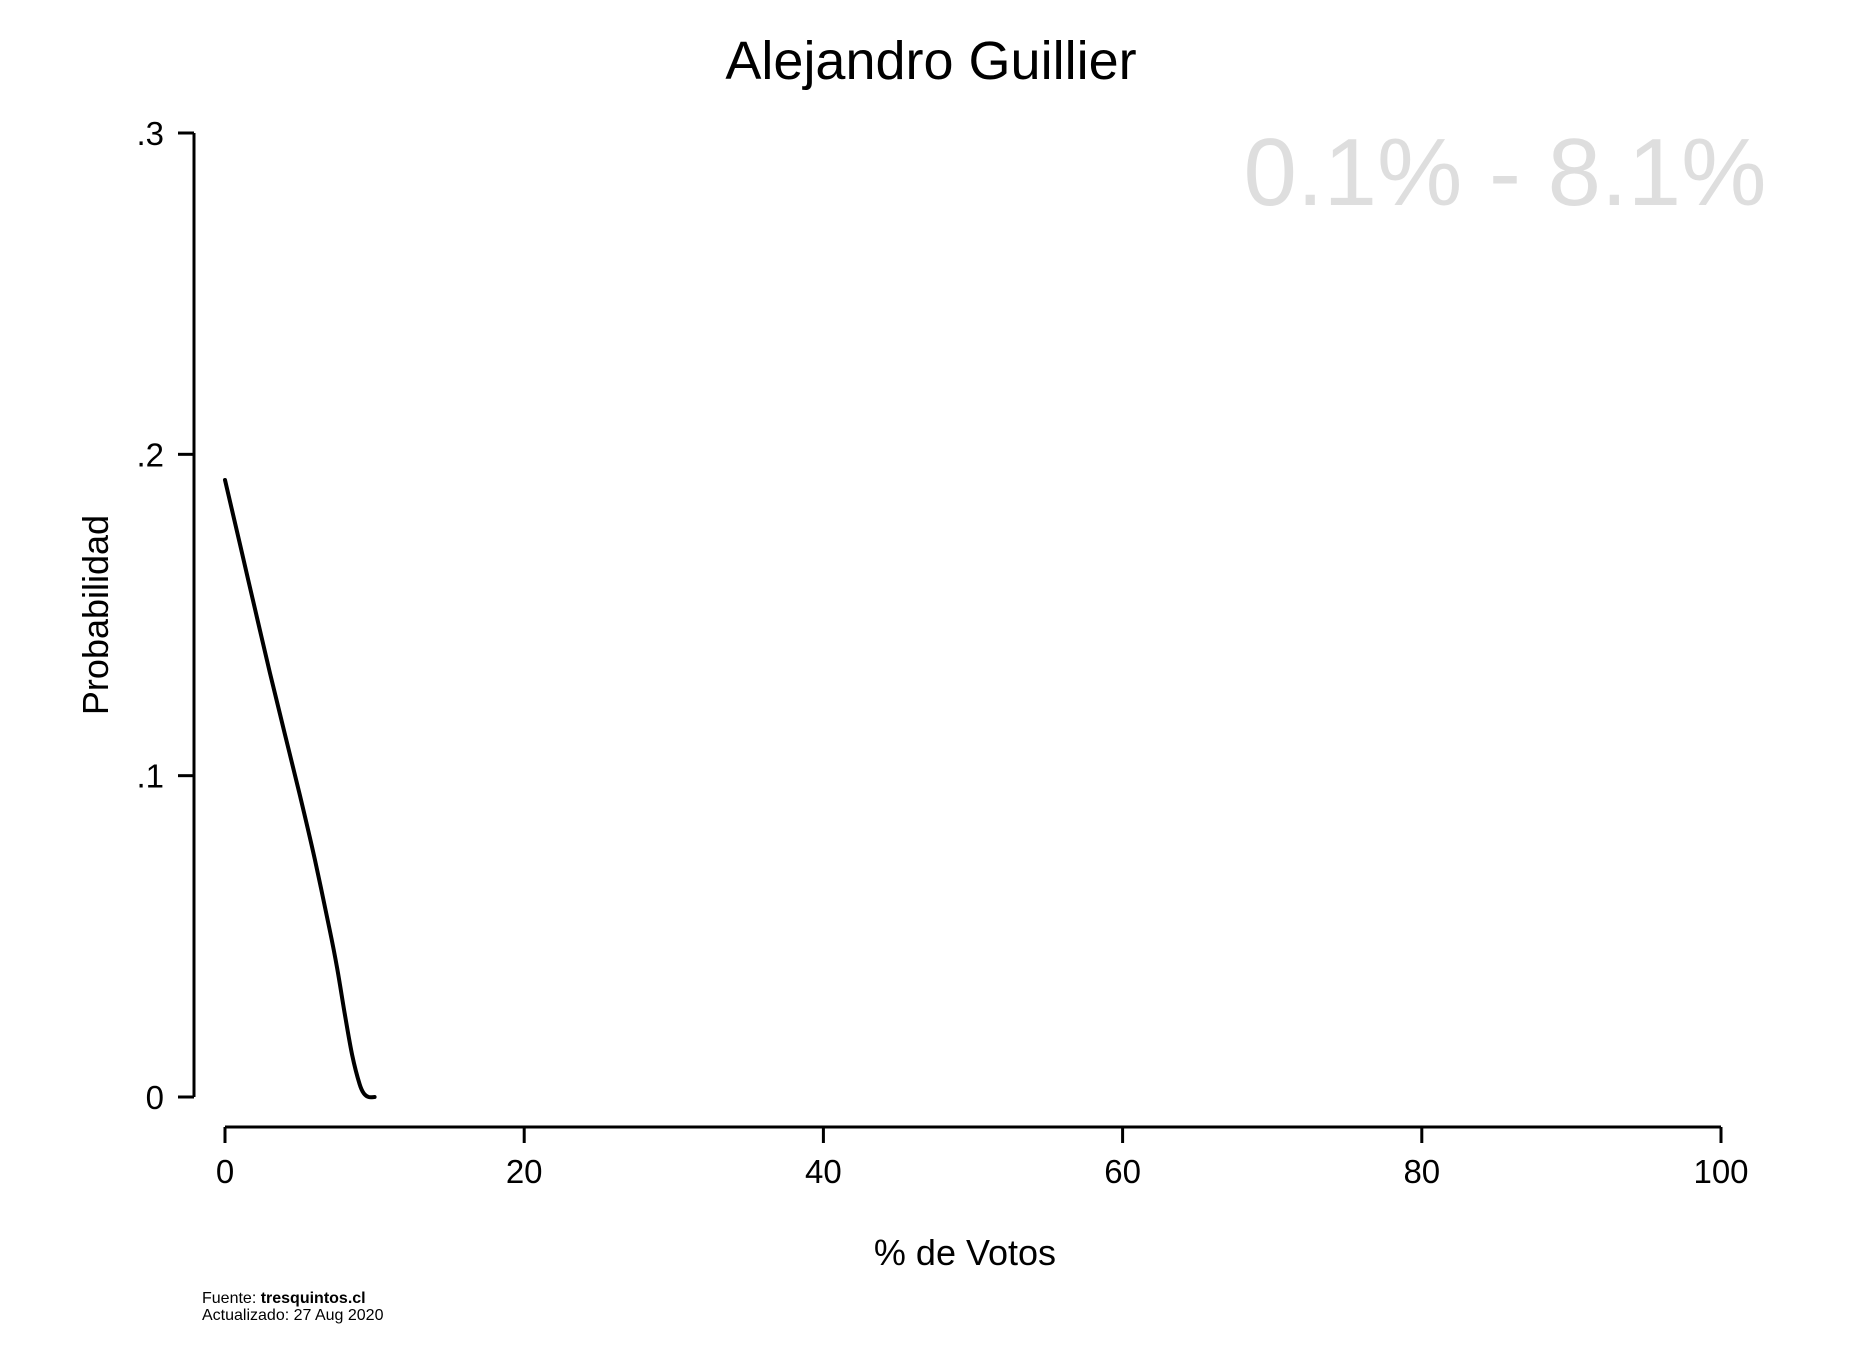 The width and height of the screenshot is (1862, 1354). I want to click on footer-source: Fuente: tresquintos.cl, so click(292, 1298).